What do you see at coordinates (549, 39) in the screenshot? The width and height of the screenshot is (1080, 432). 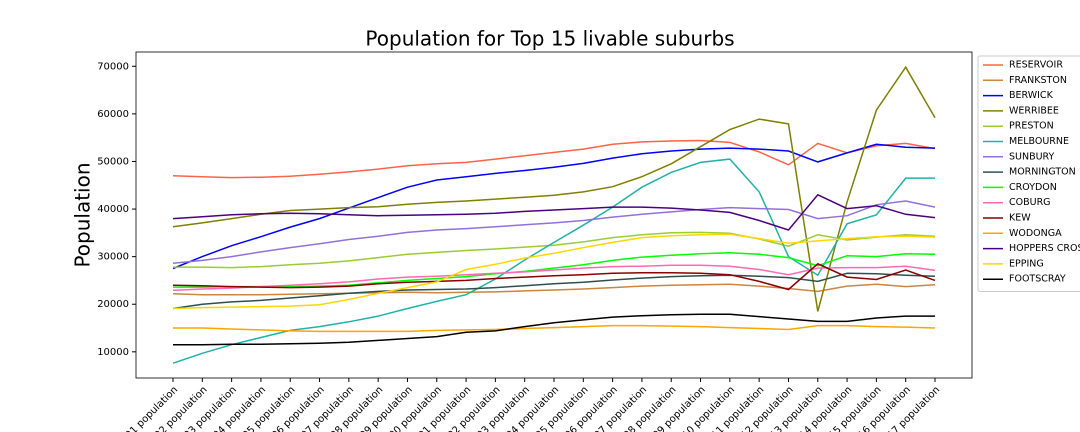 I see `chart-title: Population for Top 15 livable suburbs` at bounding box center [549, 39].